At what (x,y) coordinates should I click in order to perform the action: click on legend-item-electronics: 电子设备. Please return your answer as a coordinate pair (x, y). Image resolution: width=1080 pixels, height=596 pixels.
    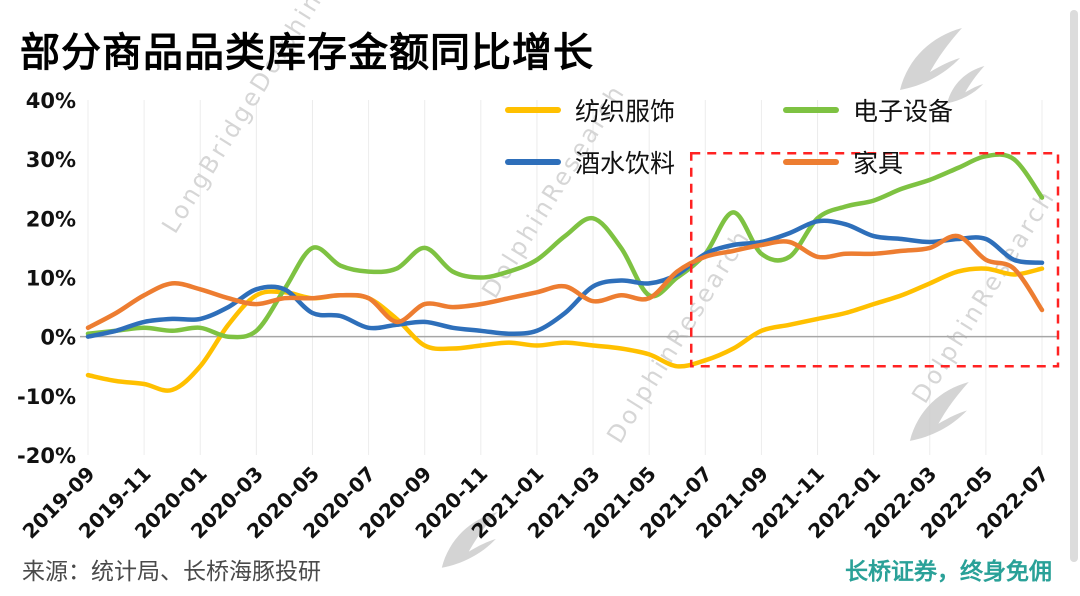
    Looking at the image, I should click on (922, 110).